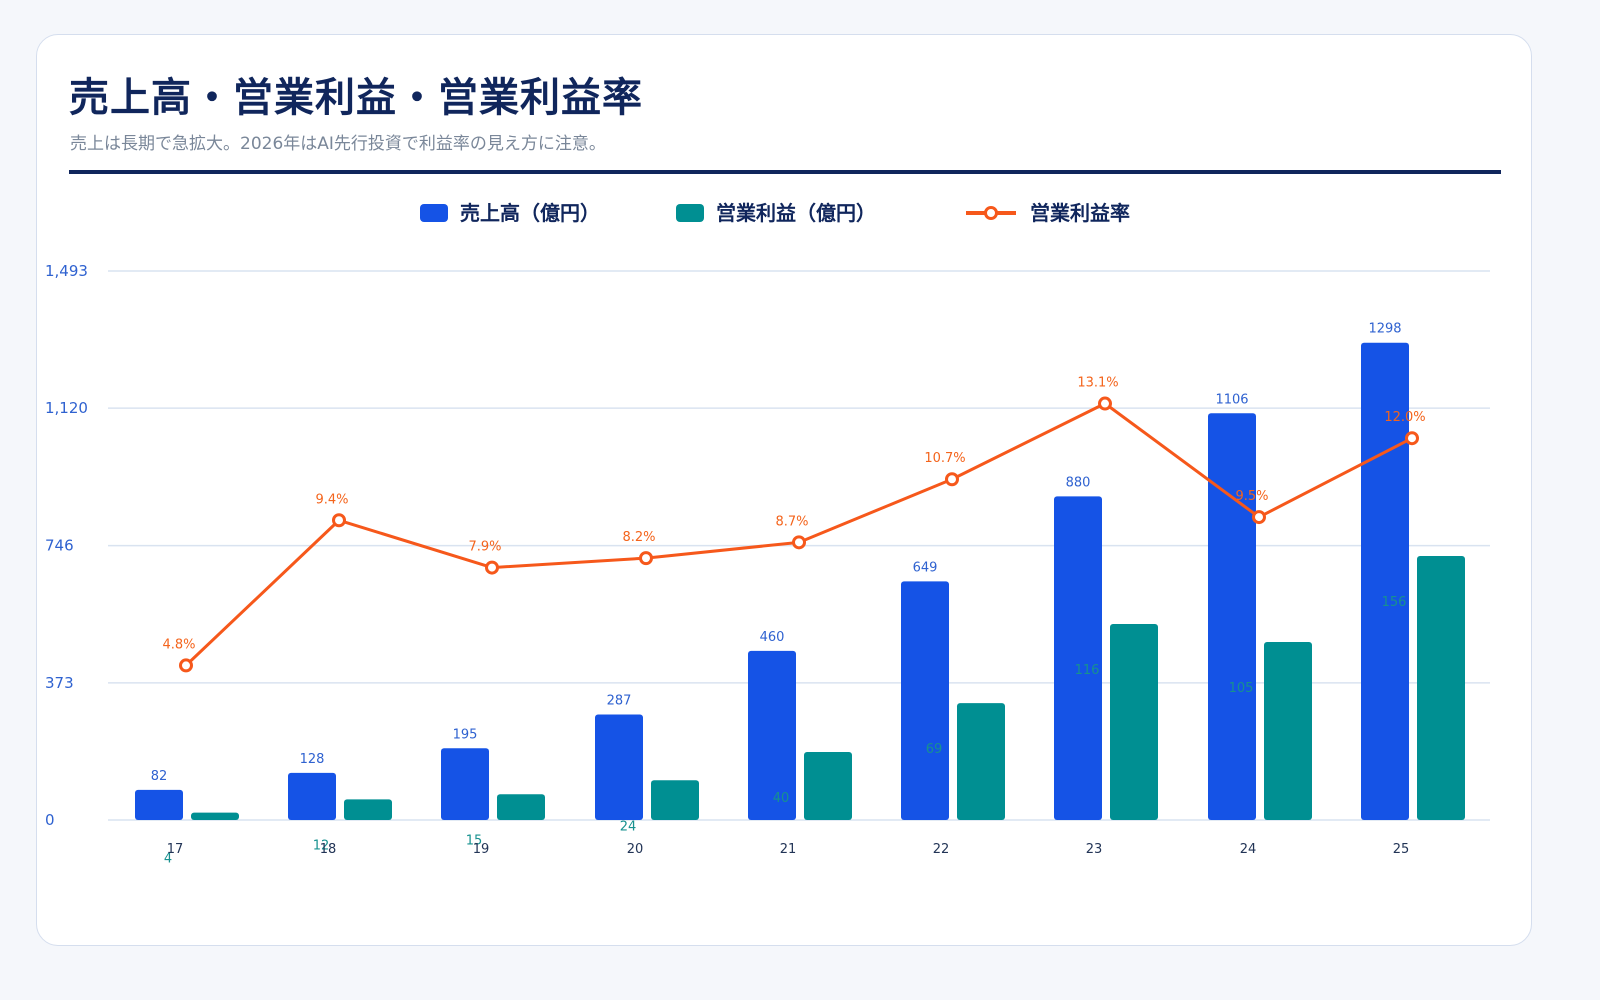  What do you see at coordinates (159, 776) in the screenshot?
I see `data-label-revenue: 82` at bounding box center [159, 776].